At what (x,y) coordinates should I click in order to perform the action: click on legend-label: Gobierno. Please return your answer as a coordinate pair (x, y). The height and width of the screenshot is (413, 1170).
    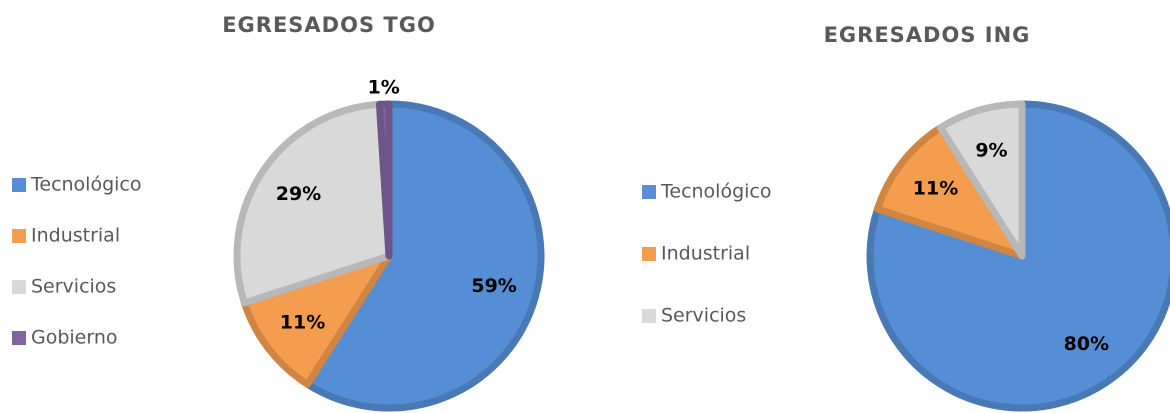
    Looking at the image, I should click on (74, 338).